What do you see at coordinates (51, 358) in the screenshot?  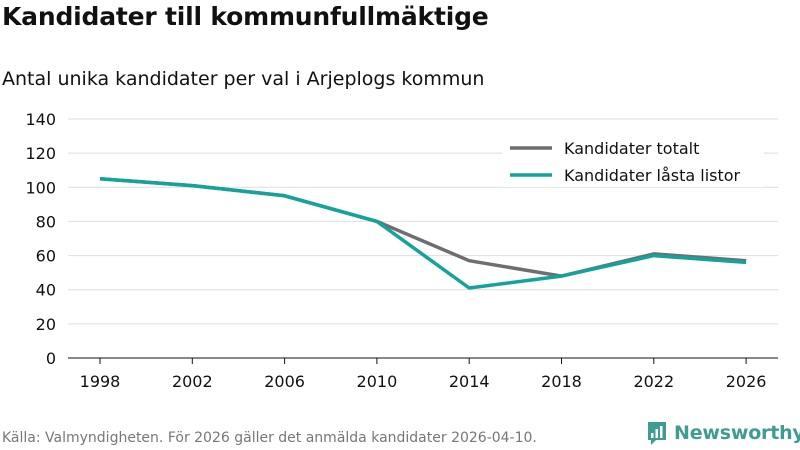 I see `y-tick-label: 0` at bounding box center [51, 358].